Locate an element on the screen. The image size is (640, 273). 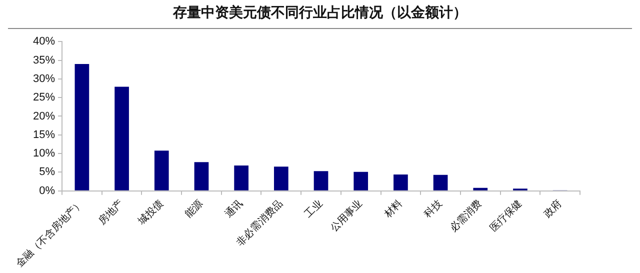
x-tick-label: 房地产 is located at coordinates (111, 213).